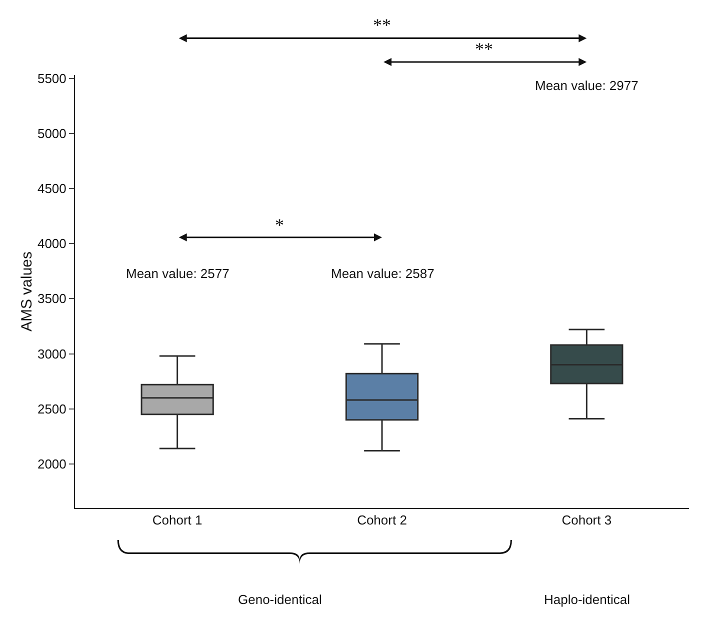  What do you see at coordinates (51, 244) in the screenshot?
I see `y-tick-label: 4000` at bounding box center [51, 244].